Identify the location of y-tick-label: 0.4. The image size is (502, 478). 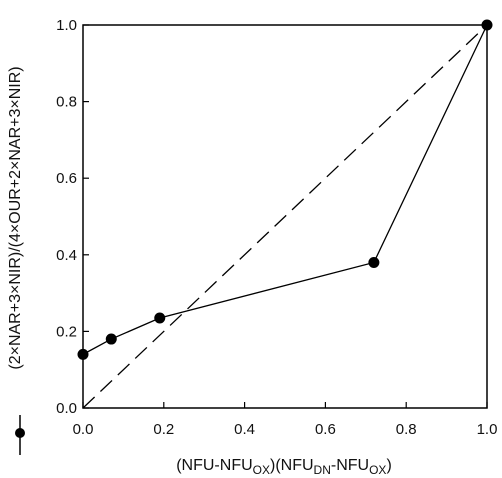
(66, 255).